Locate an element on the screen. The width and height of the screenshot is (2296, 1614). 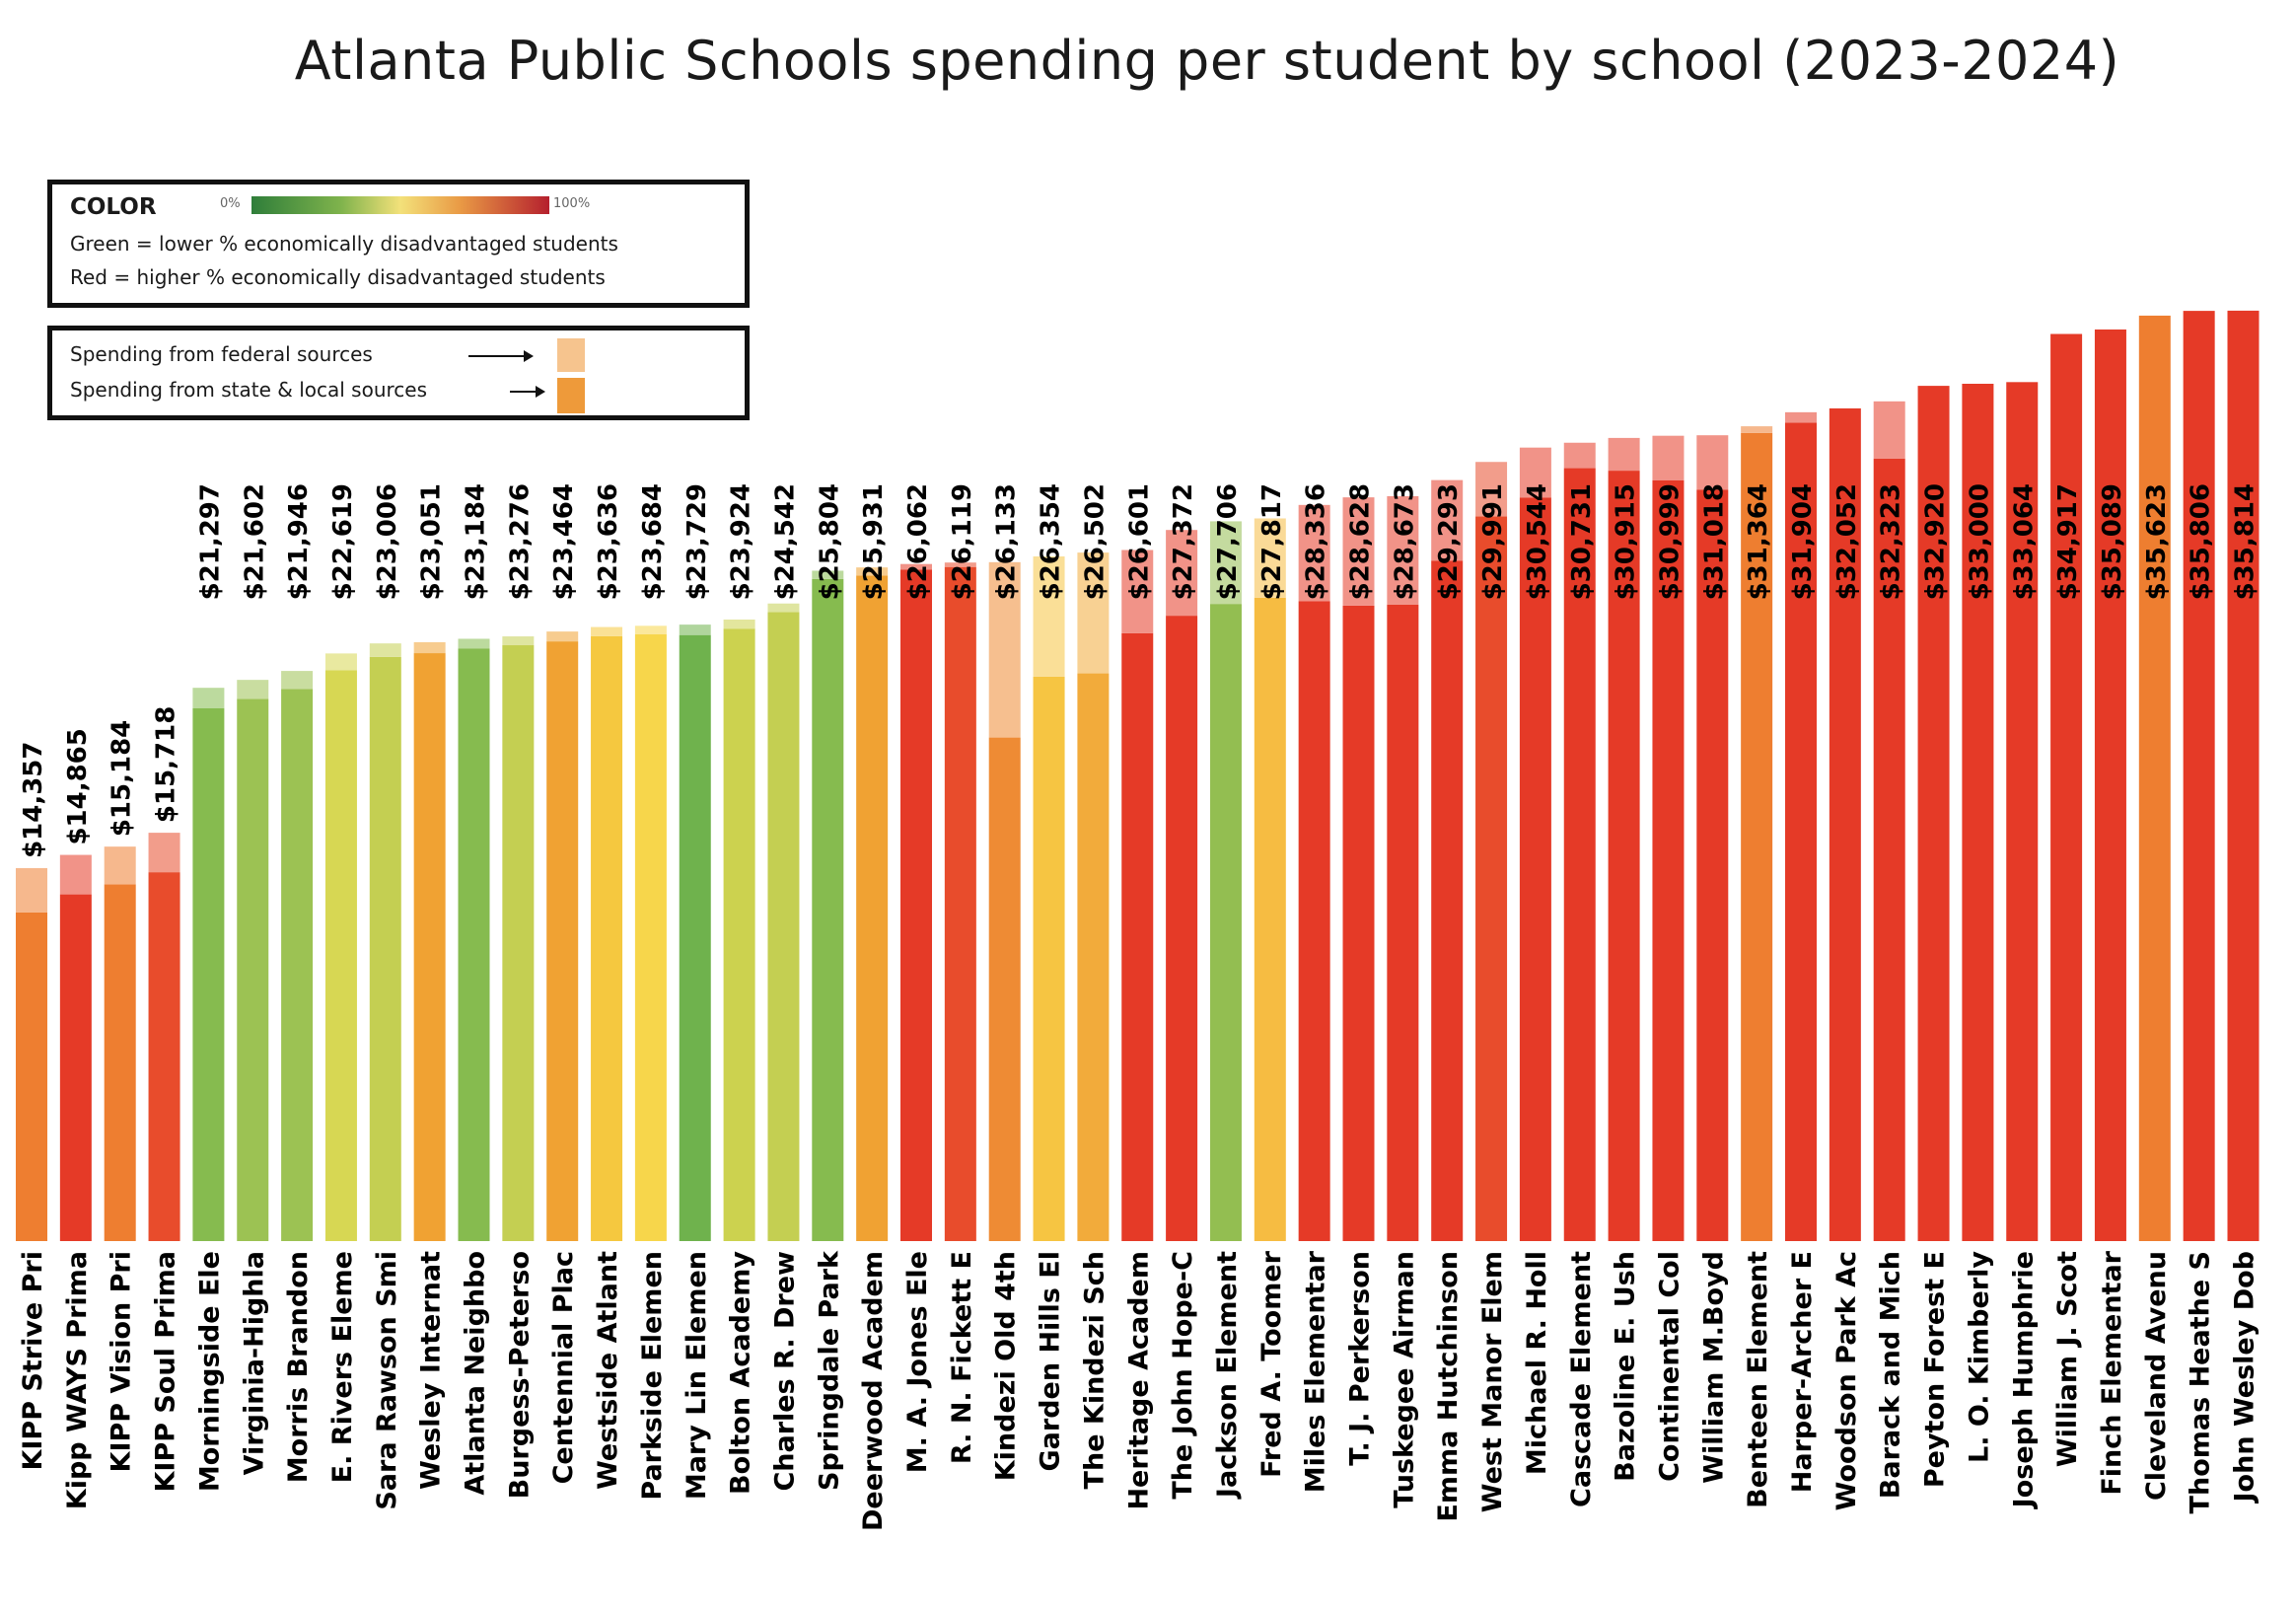
bar-value-label: $33,000 is located at coordinates (1980, 541).